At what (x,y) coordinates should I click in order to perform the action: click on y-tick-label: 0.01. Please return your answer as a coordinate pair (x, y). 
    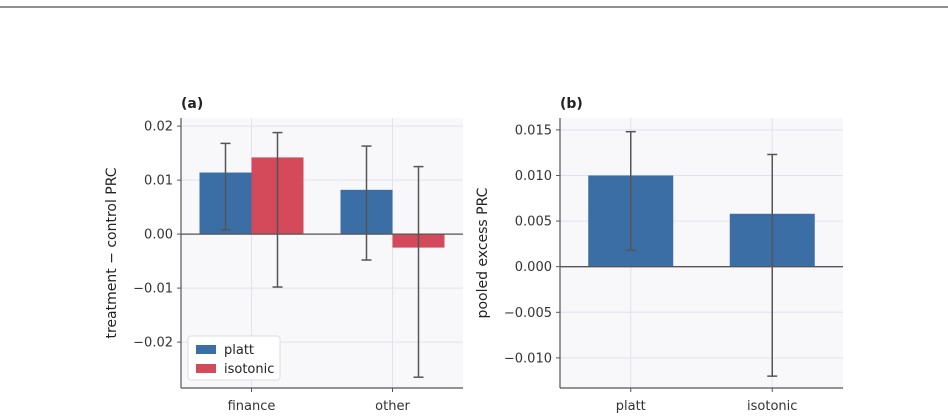
    Looking at the image, I should click on (158, 181).